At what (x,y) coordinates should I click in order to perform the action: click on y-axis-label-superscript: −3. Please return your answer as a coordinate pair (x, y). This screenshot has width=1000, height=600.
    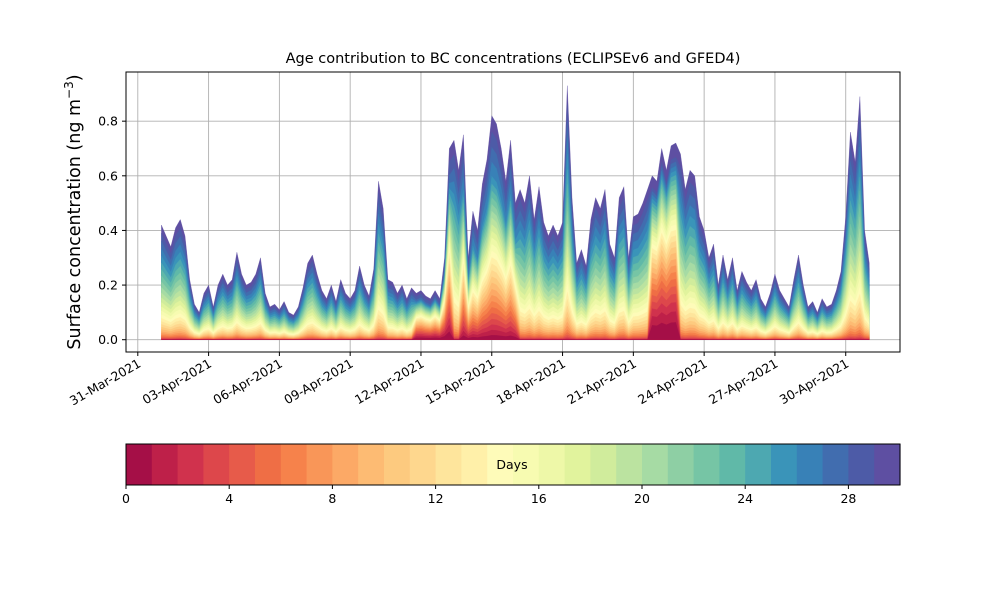
    Looking at the image, I should click on (69, 90).